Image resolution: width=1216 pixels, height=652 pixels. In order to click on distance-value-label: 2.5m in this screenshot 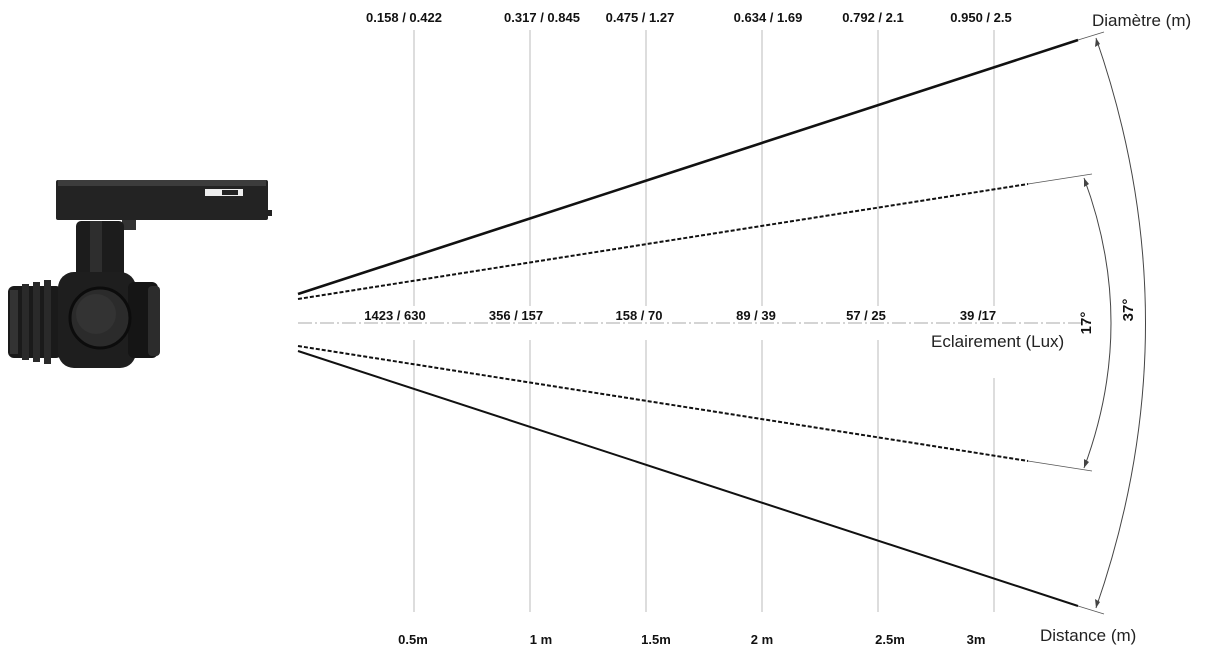, I will do `click(890, 639)`.